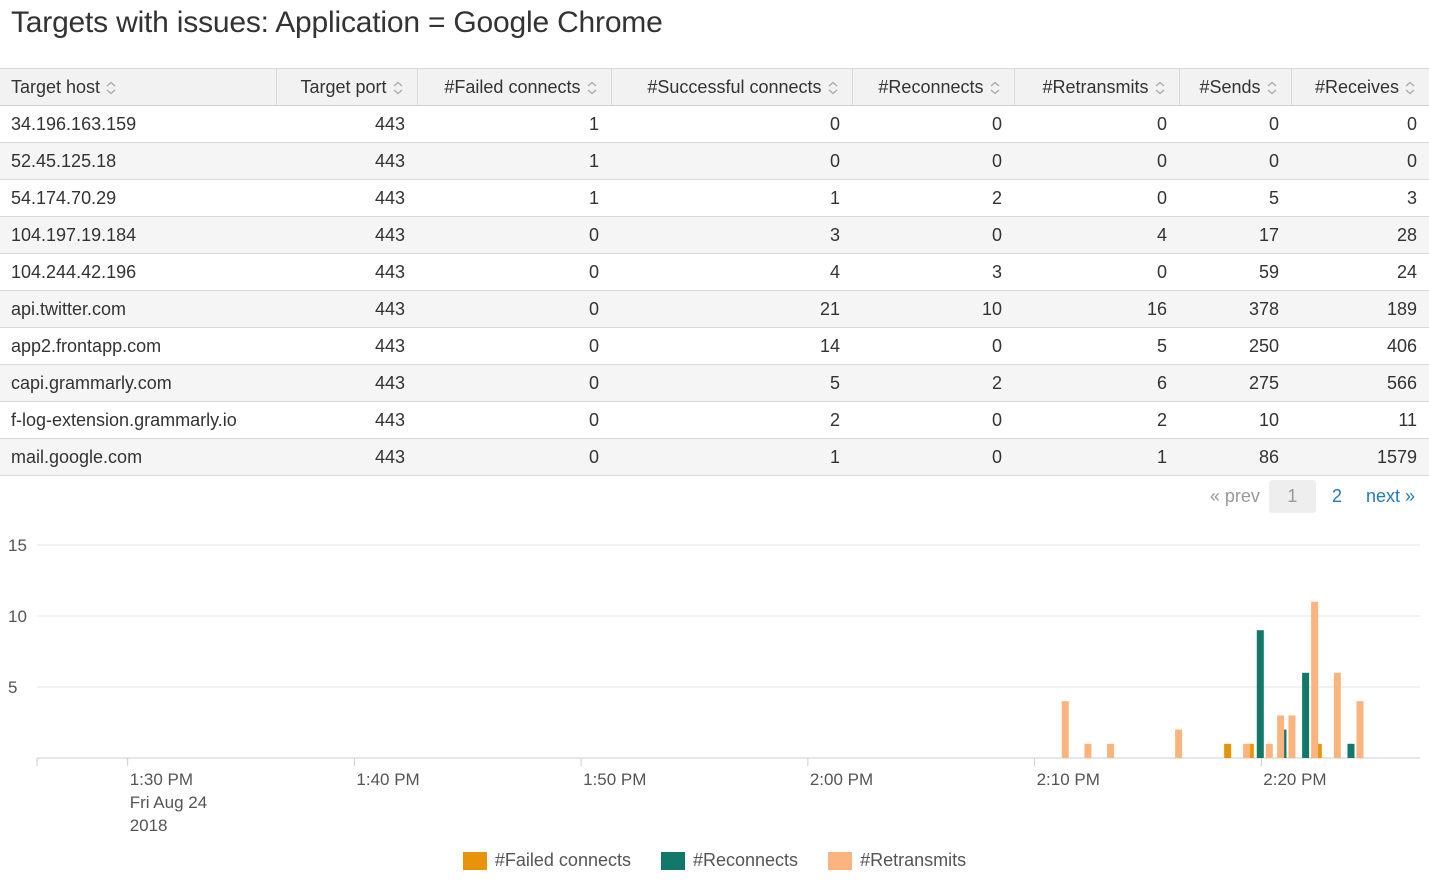  What do you see at coordinates (1390, 496) in the screenshot?
I see `next-page-link: next »` at bounding box center [1390, 496].